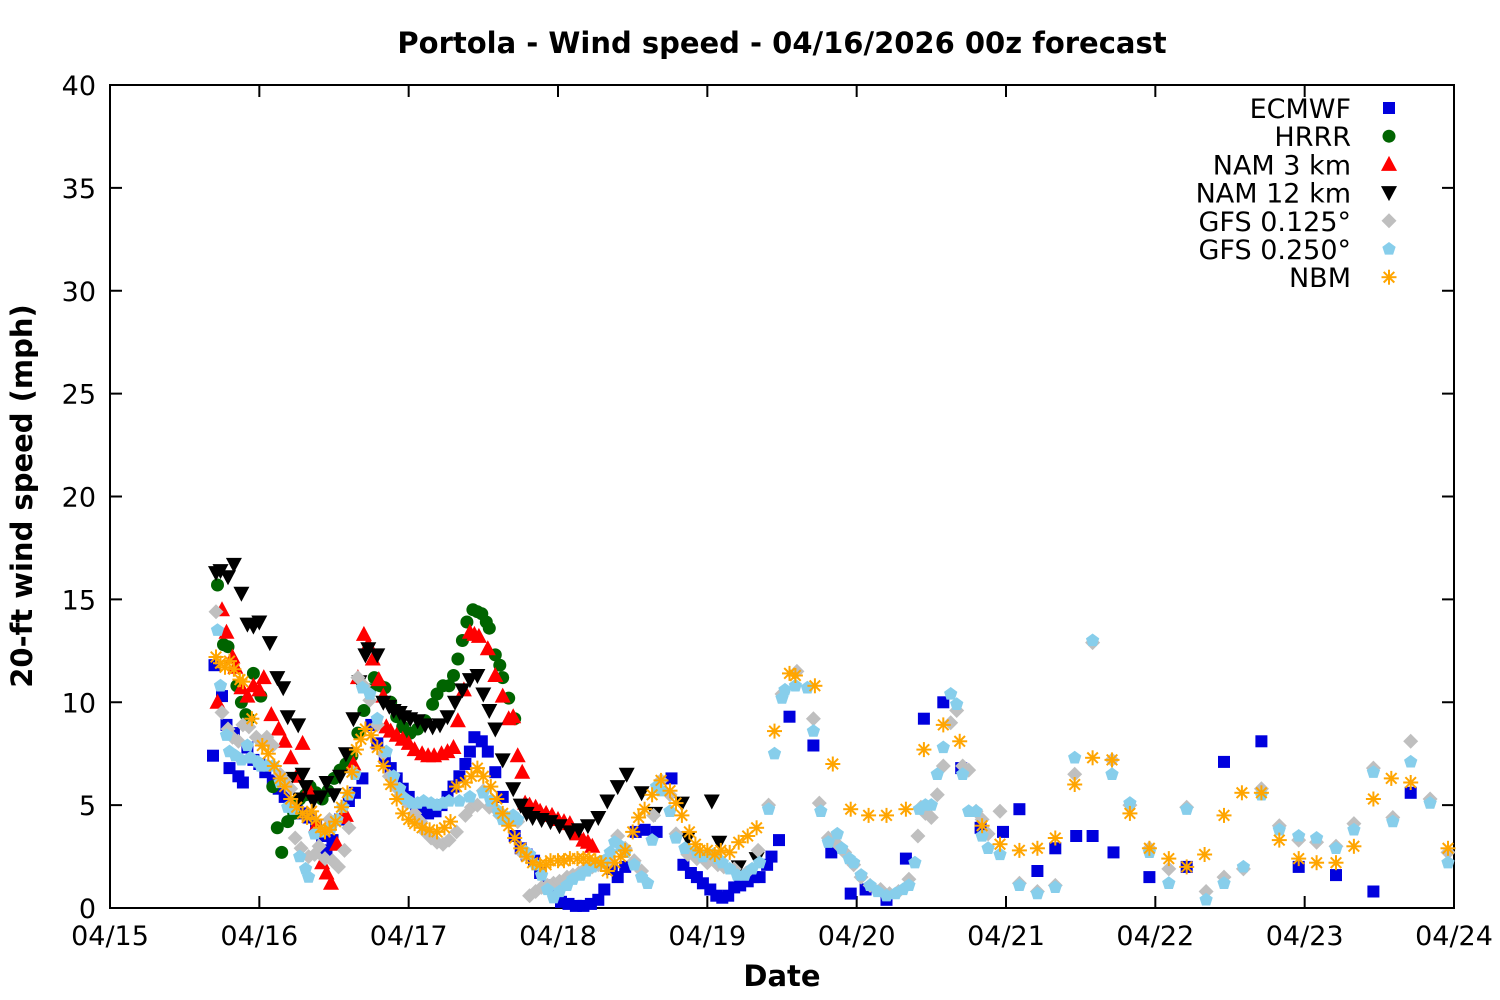 This screenshot has height=1000, width=1500. What do you see at coordinates (1305, 936) in the screenshot?
I see `x-tick-label: 04/23` at bounding box center [1305, 936].